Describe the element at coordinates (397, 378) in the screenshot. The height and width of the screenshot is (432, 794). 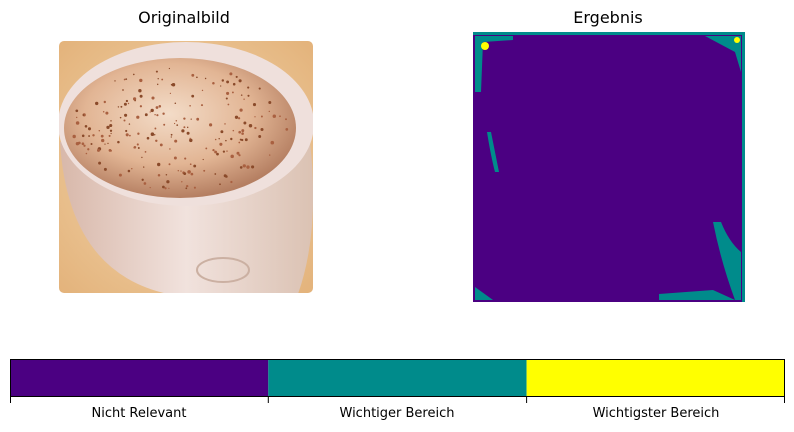
I see `colorbar` at that location.